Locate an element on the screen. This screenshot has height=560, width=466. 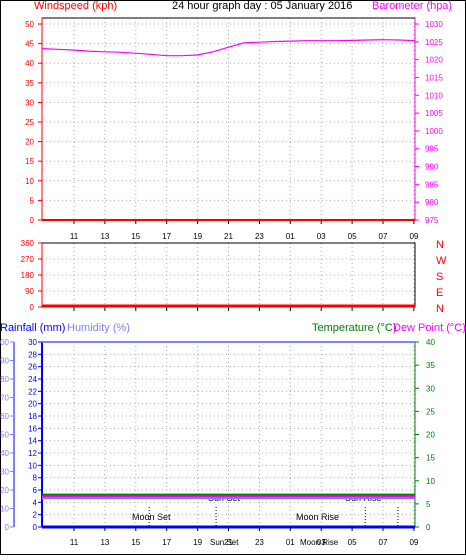
rain-ytick-label: 30 is located at coordinates (32, 342).